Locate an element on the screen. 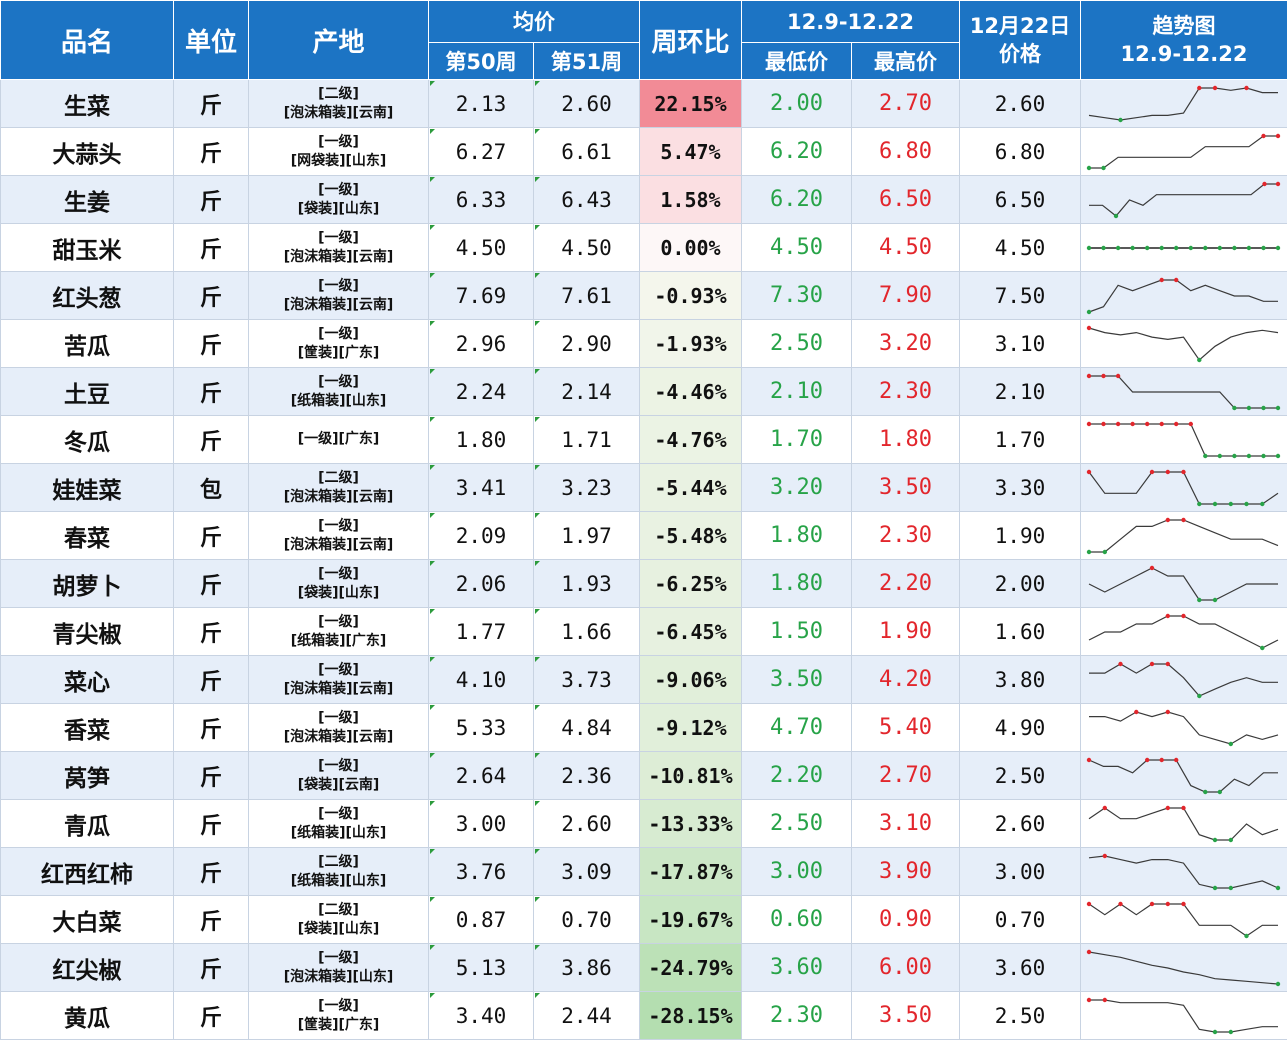 The height and width of the screenshot is (1048, 1287). origin-cell: [二级] [泡沫箱装][云南] is located at coordinates (338, 487).